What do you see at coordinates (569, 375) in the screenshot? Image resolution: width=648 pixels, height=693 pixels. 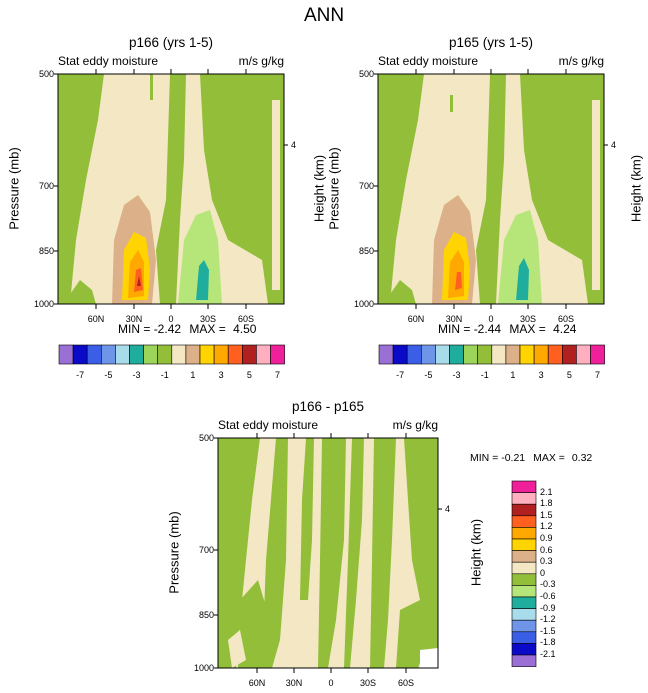 I see `cbar2-label-6: 5` at bounding box center [569, 375].